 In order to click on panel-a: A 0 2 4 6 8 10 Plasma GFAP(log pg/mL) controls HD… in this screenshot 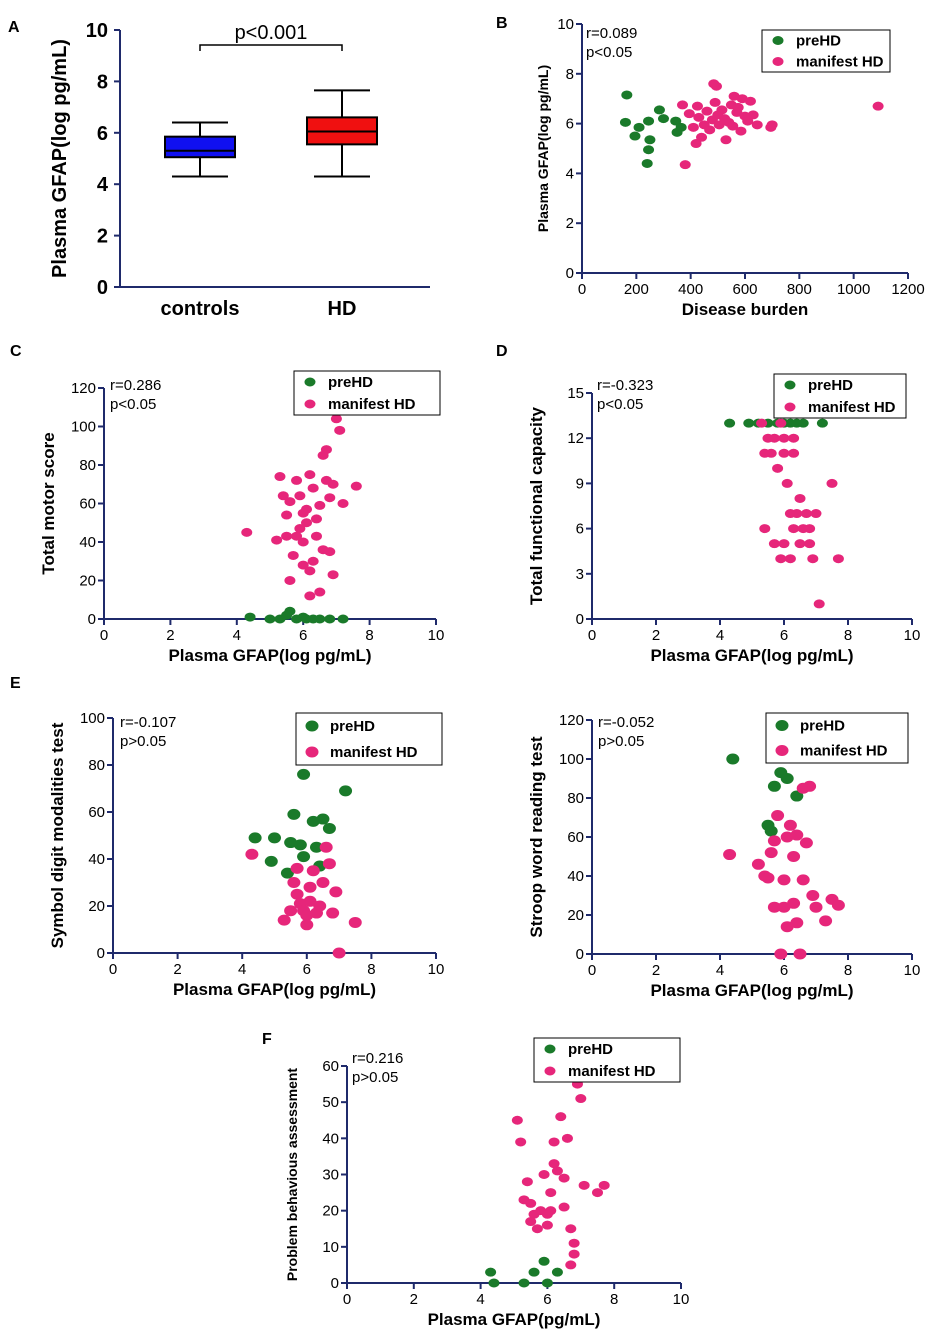, I will do `click(219, 169)`.